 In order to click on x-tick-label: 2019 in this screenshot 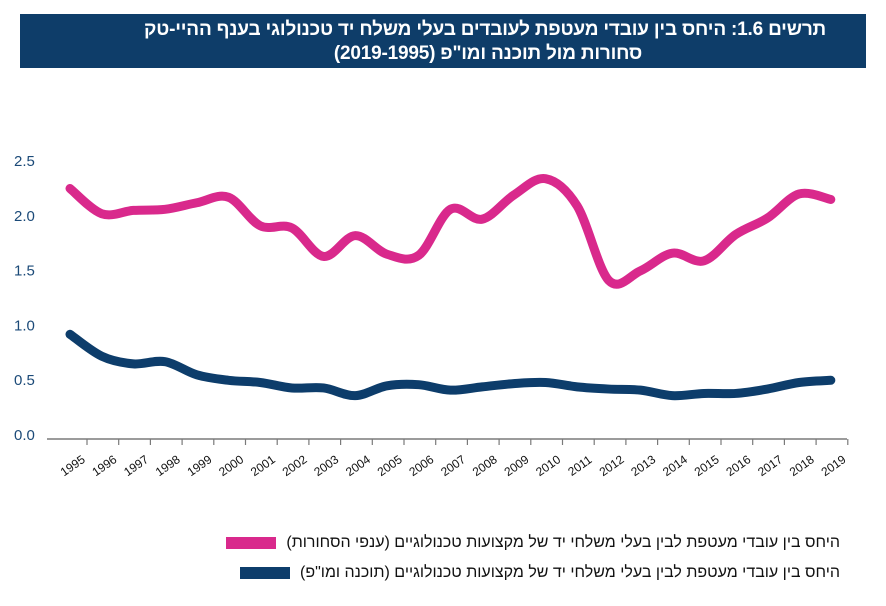, I will do `click(834, 465)`.